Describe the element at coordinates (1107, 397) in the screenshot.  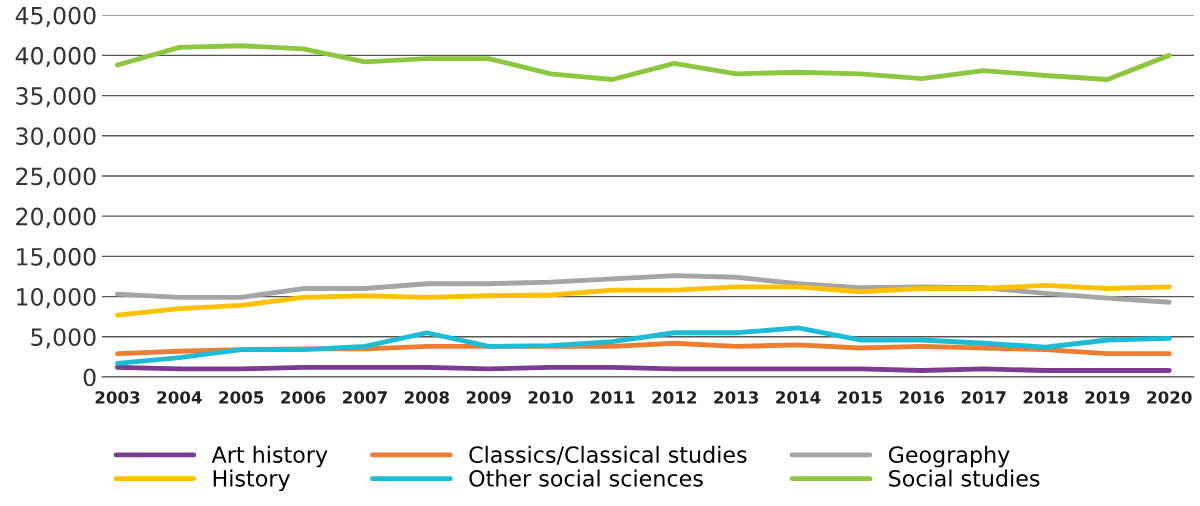
I see `x-tick-label: 2019` at that location.